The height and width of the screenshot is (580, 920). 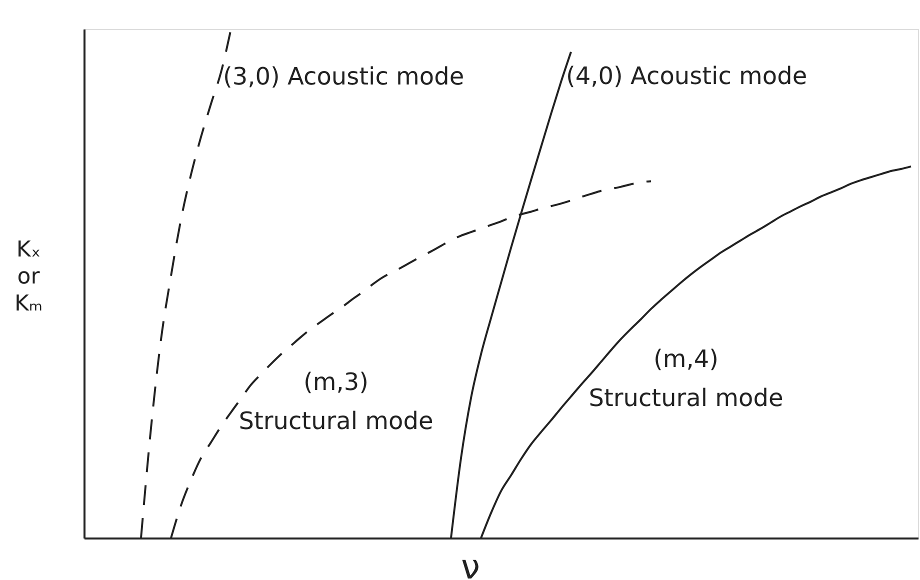 What do you see at coordinates (343, 76) in the screenshot?
I see `series-label: (3,0) Acoustic mode` at bounding box center [343, 76].